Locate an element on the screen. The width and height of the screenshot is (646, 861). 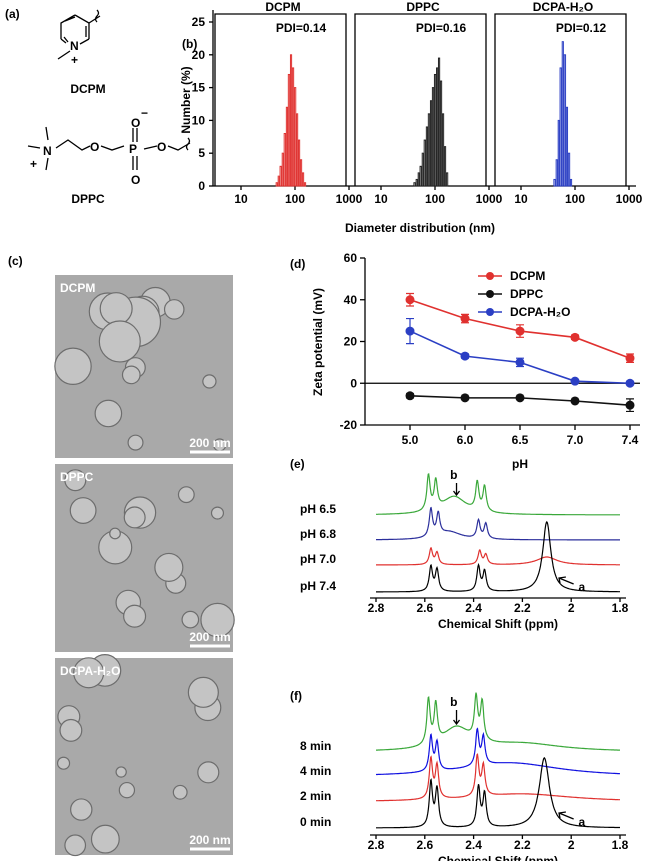
dppc-structure is located at coordinates (109, 148).